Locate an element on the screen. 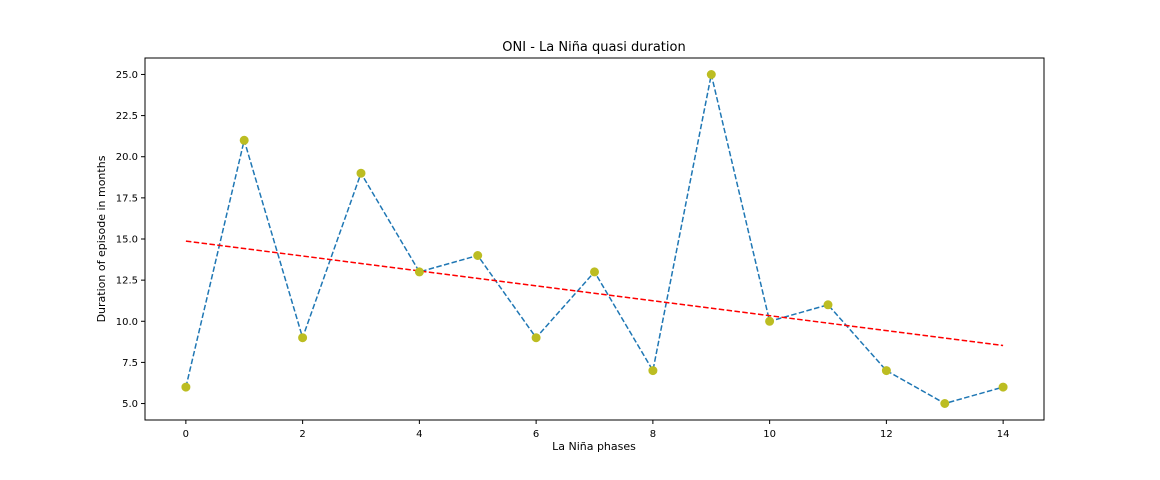  x-tick-label: 10 is located at coordinates (769, 434).